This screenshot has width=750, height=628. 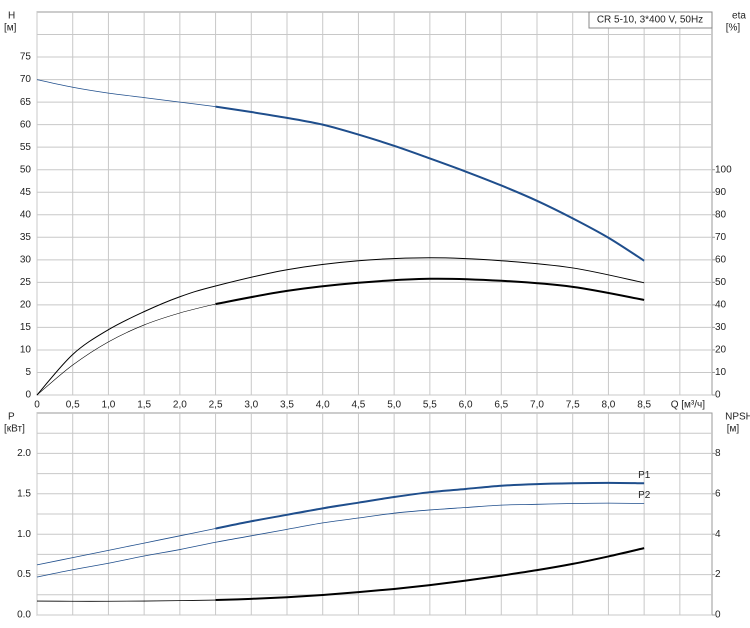 I want to click on curve-label: P1, so click(x=644, y=475).